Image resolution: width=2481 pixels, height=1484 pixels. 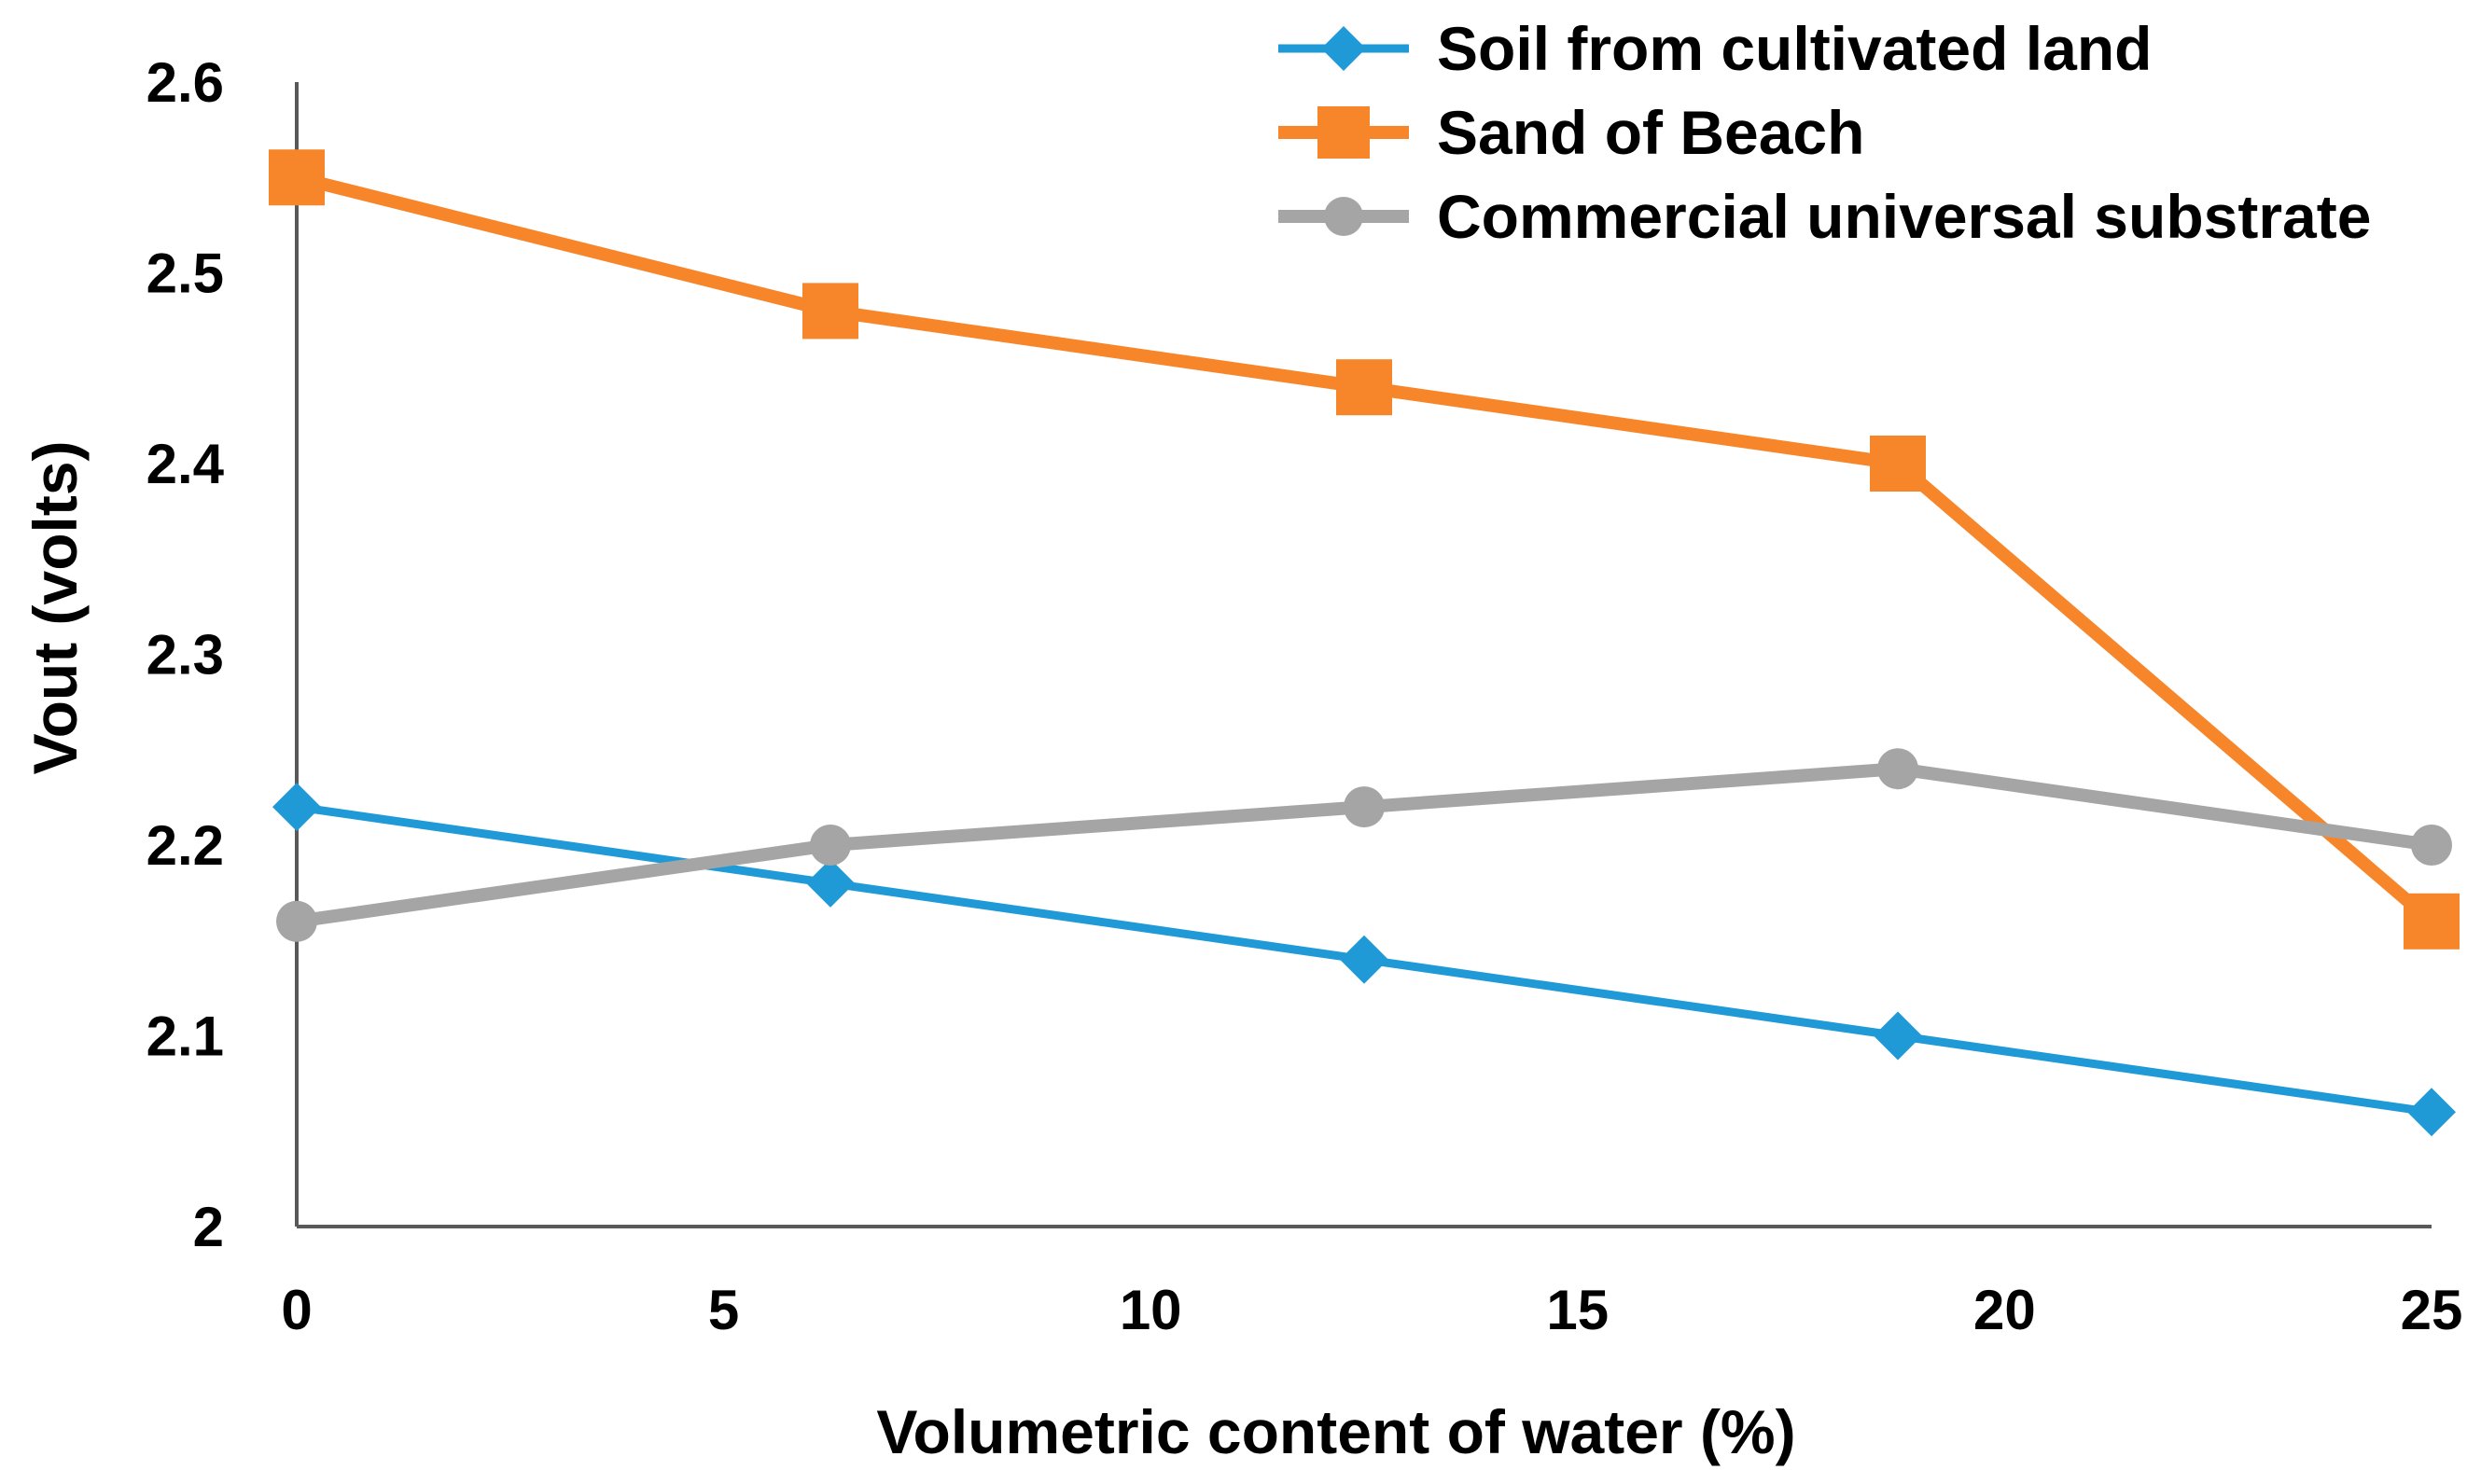 I want to click on x-tick-label: 20, so click(x=2004, y=1310).